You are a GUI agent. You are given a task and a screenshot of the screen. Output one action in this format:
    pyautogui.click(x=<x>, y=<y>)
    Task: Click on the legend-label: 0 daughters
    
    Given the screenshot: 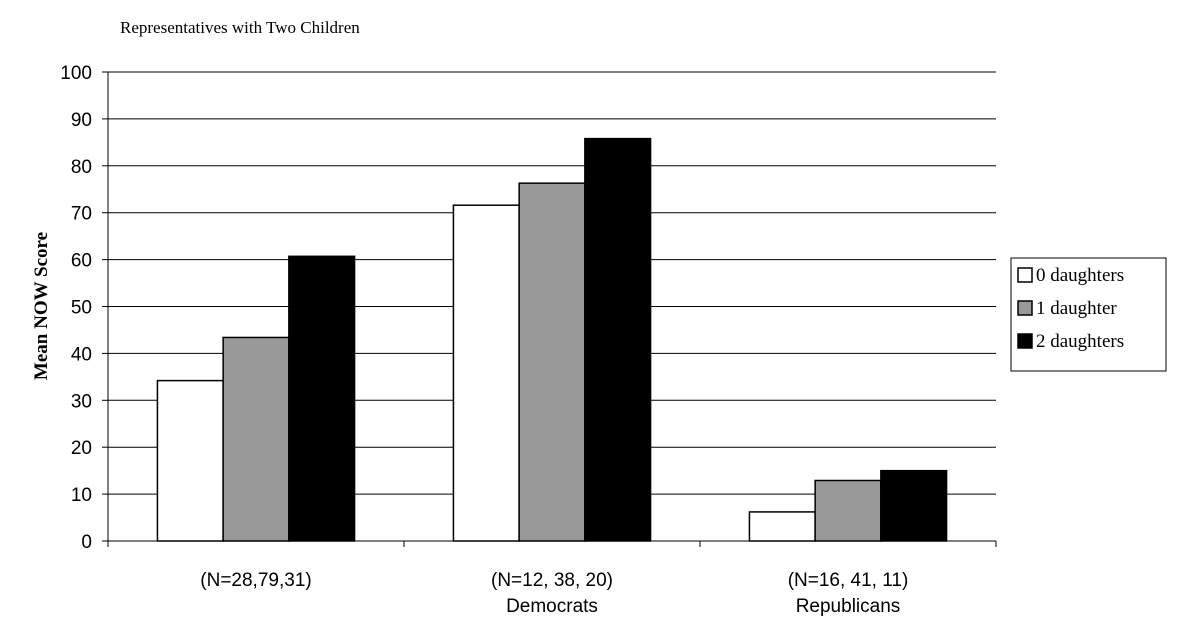 What is the action you would take?
    pyautogui.click(x=1080, y=275)
    